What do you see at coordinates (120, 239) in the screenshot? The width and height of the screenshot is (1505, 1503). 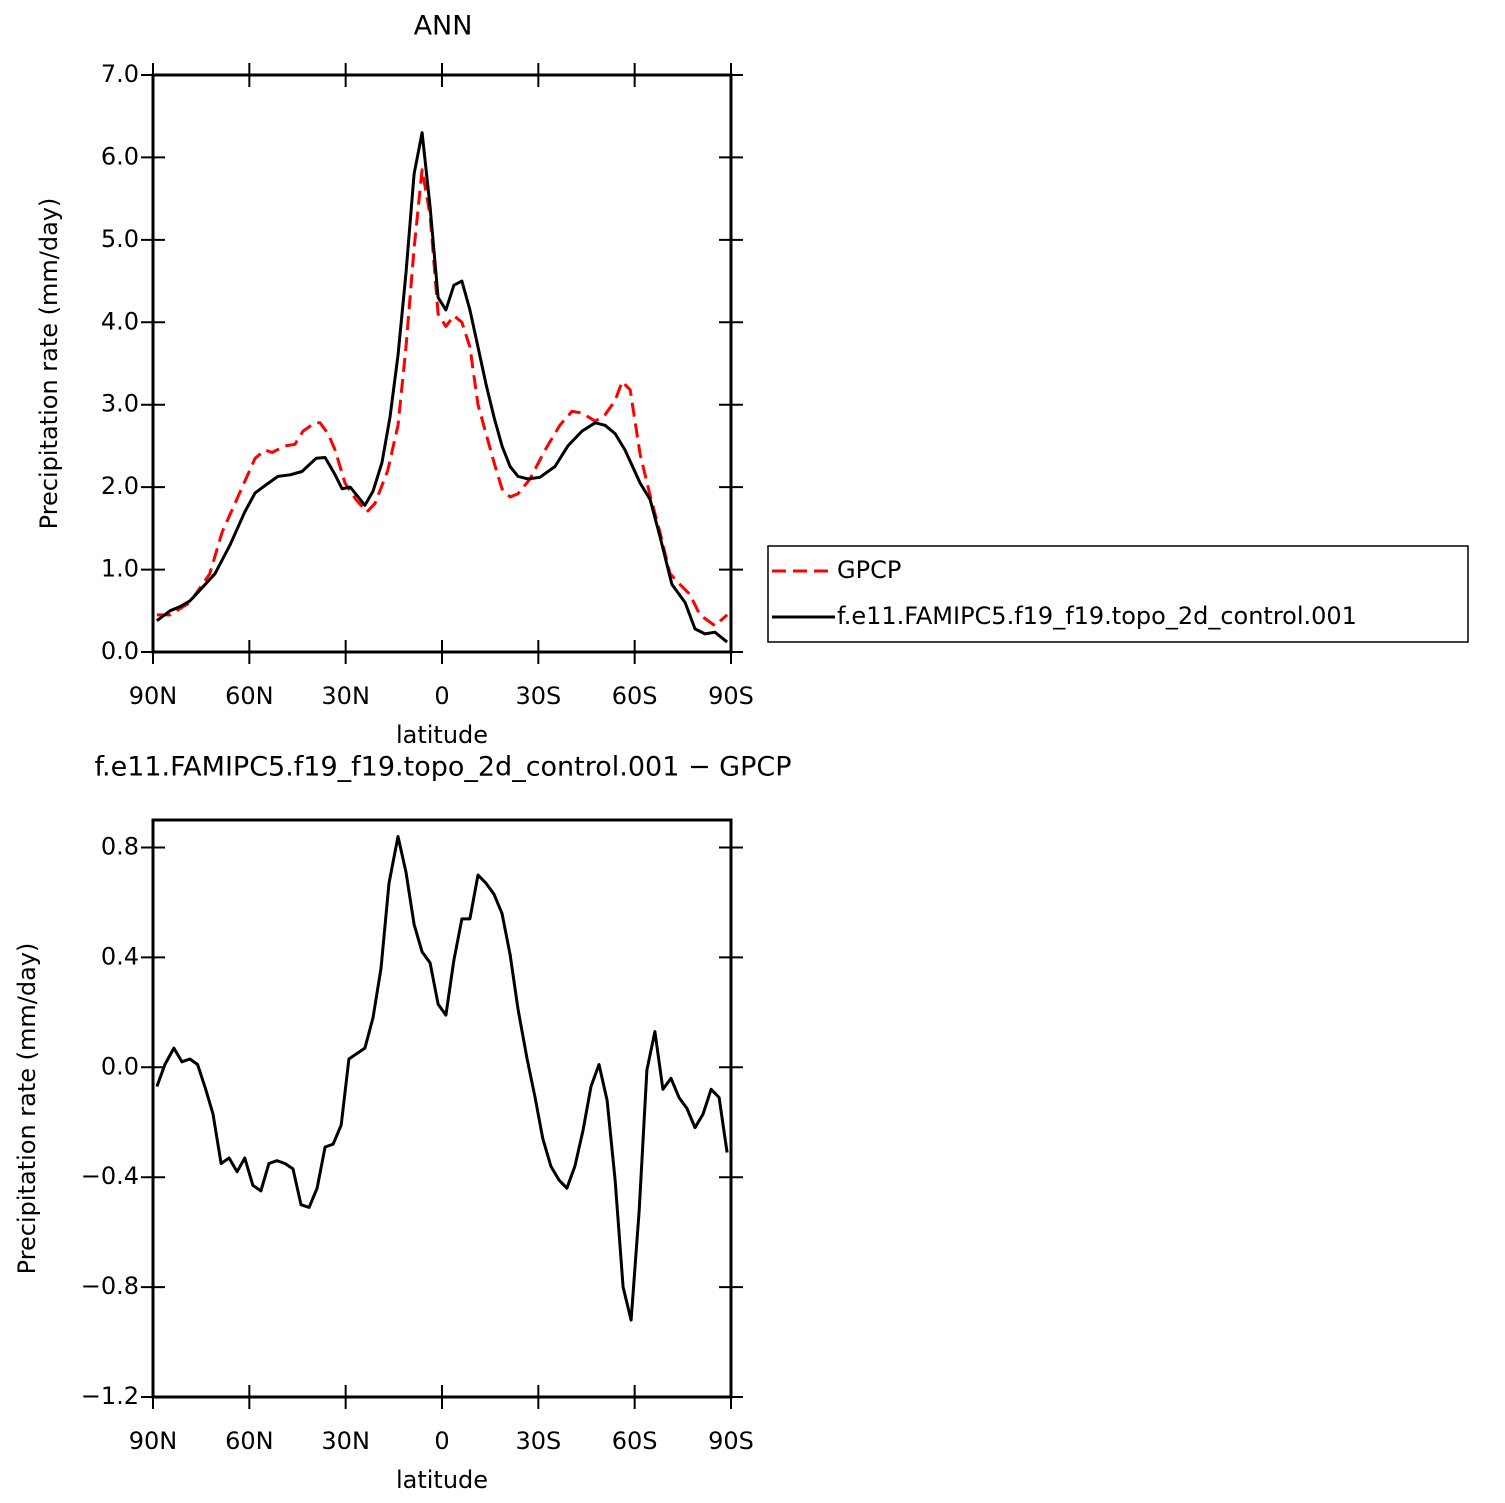 I see `y-tick-label: 5.0` at bounding box center [120, 239].